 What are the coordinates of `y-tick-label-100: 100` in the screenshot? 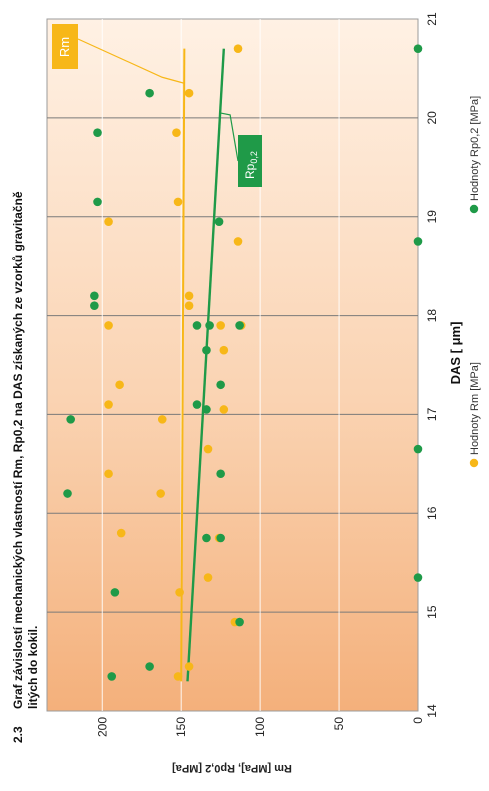 It's located at (260, 727).